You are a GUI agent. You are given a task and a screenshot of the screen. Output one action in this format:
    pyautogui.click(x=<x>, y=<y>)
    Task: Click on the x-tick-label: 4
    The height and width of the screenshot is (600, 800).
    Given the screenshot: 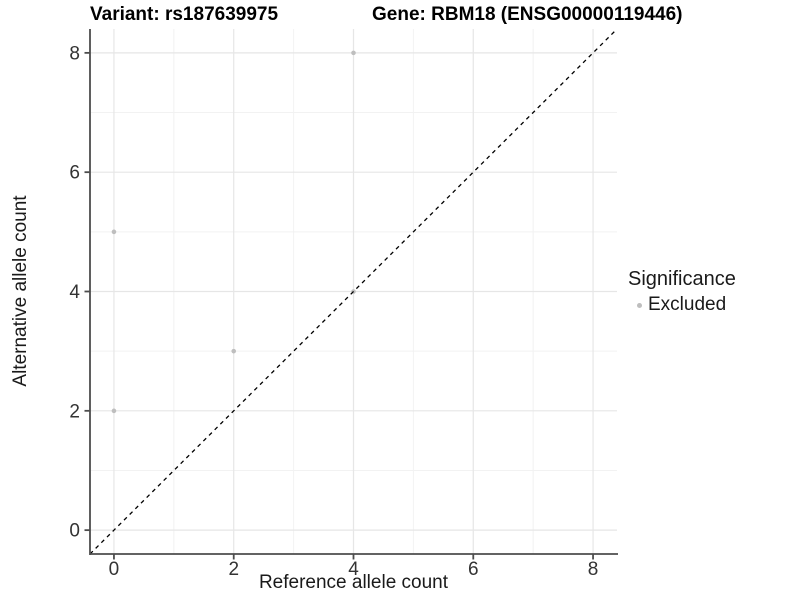 What is the action you would take?
    pyautogui.click(x=353, y=569)
    